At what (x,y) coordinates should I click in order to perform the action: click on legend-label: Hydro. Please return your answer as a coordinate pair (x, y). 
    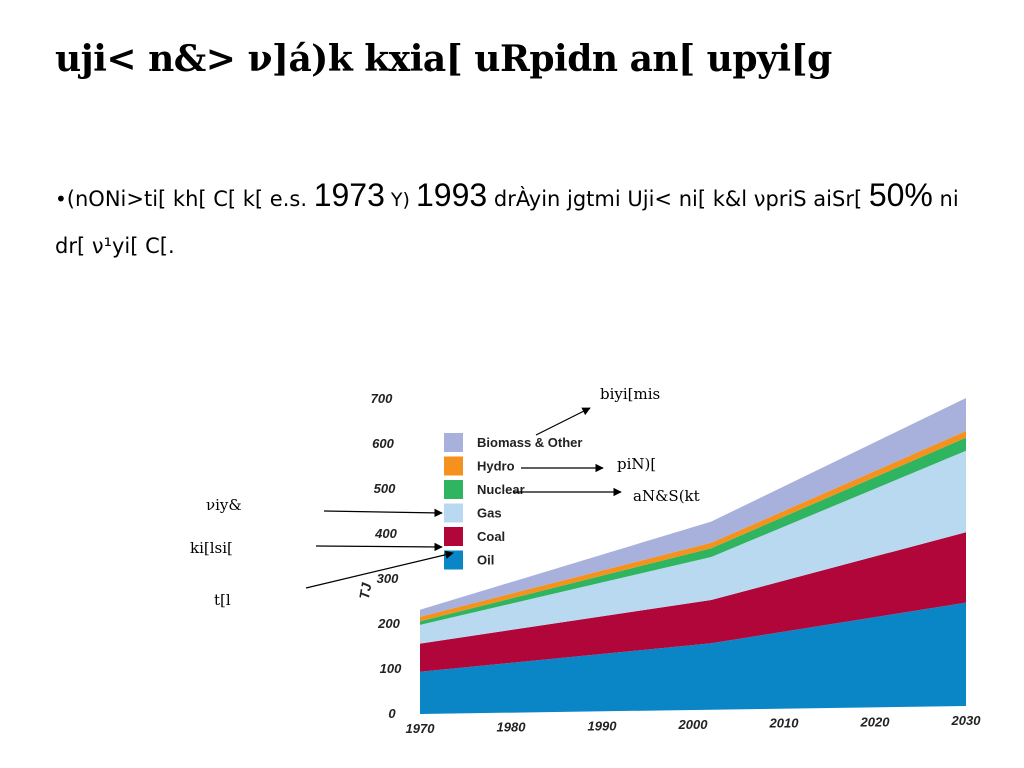
    Looking at the image, I should click on (496, 466).